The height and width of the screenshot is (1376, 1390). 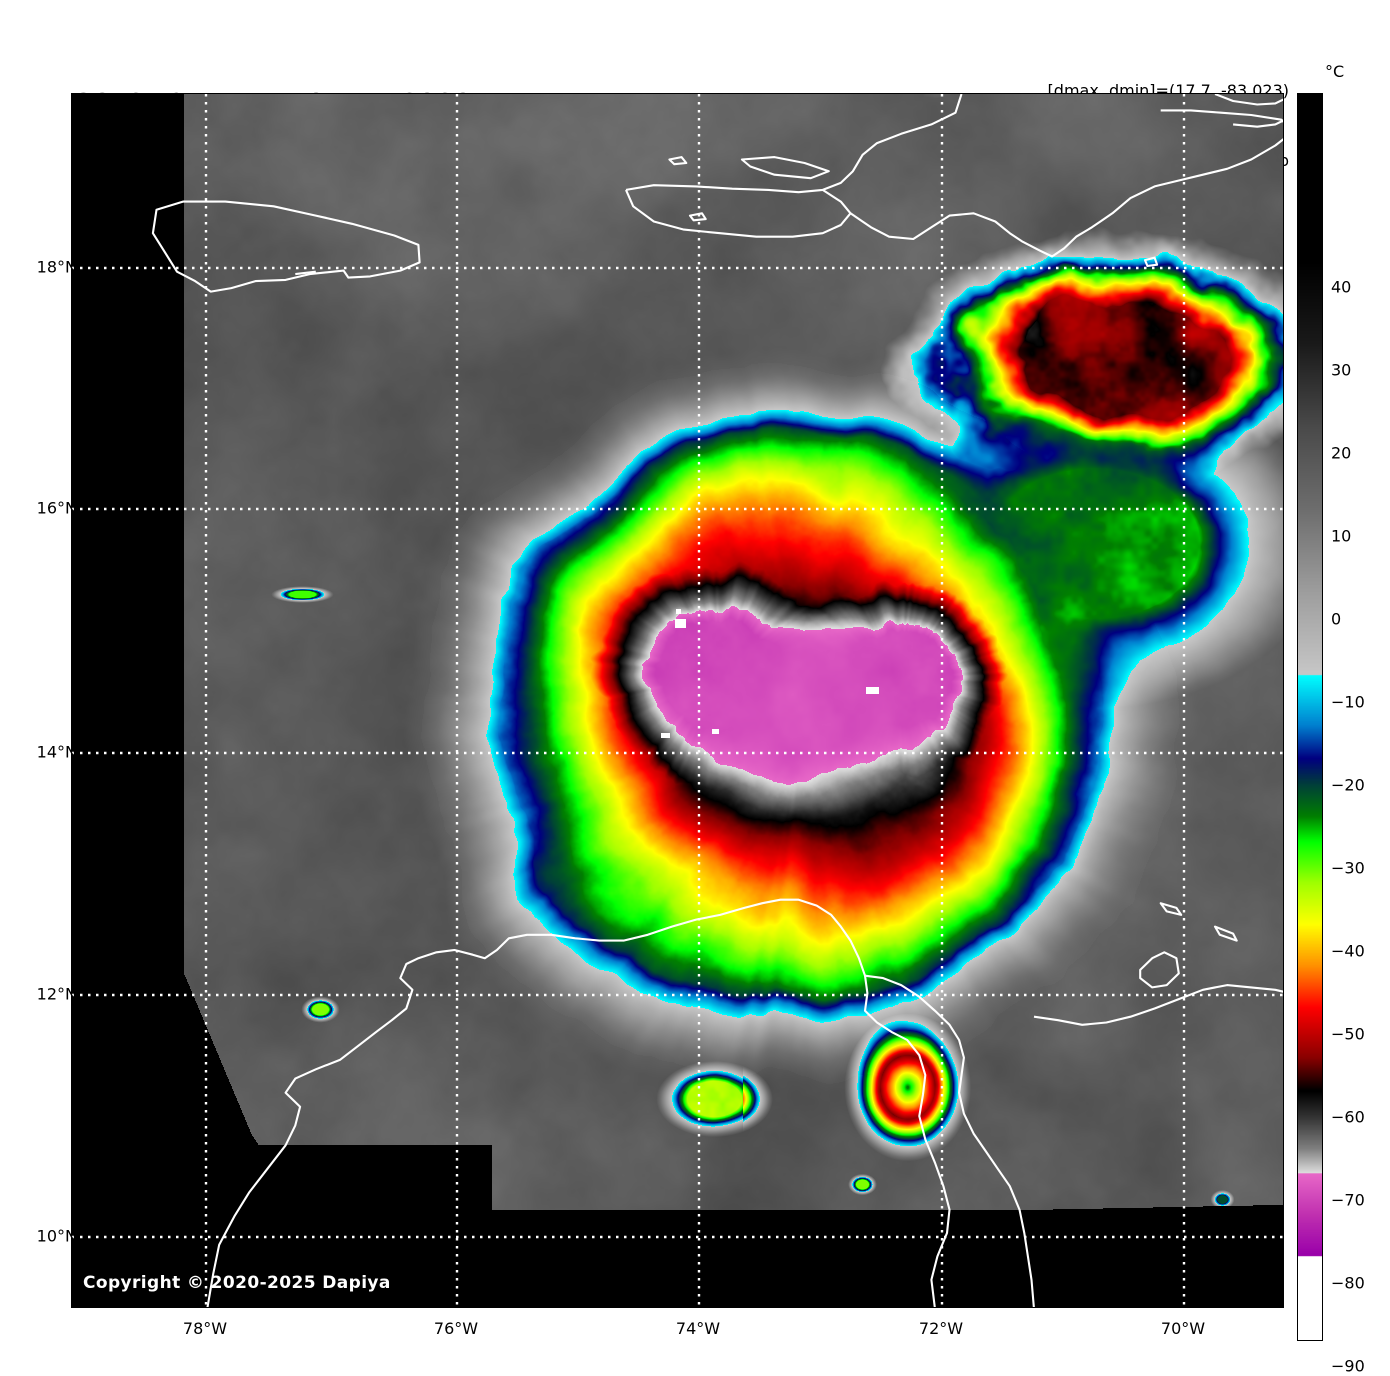 What do you see at coordinates (456, 1328) in the screenshot?
I see `x-axis-tick-76: 76°W` at bounding box center [456, 1328].